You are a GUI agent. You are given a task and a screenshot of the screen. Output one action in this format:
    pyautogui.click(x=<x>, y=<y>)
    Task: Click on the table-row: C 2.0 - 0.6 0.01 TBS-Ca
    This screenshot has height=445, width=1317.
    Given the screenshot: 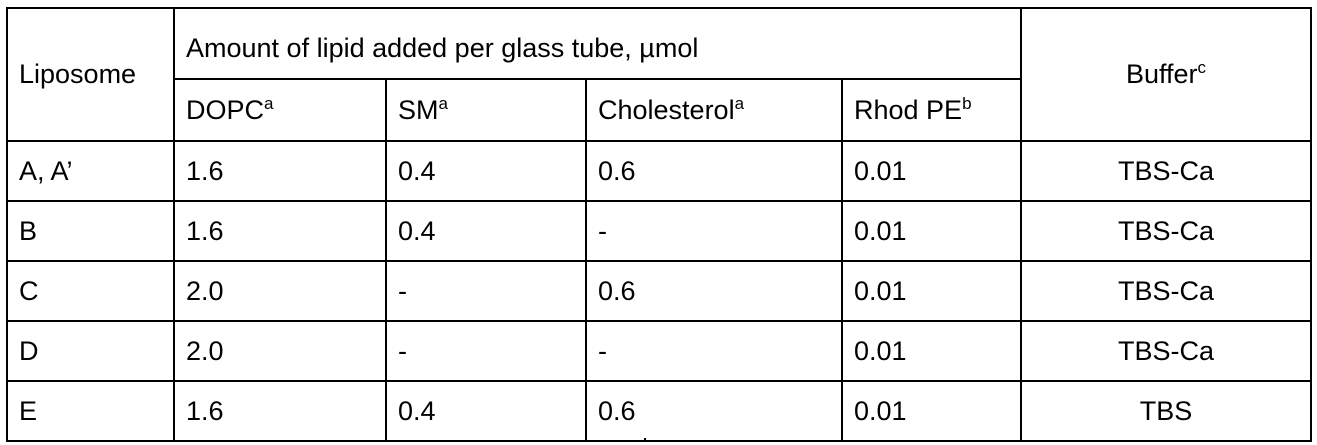 What is the action you would take?
    pyautogui.click(x=659, y=291)
    